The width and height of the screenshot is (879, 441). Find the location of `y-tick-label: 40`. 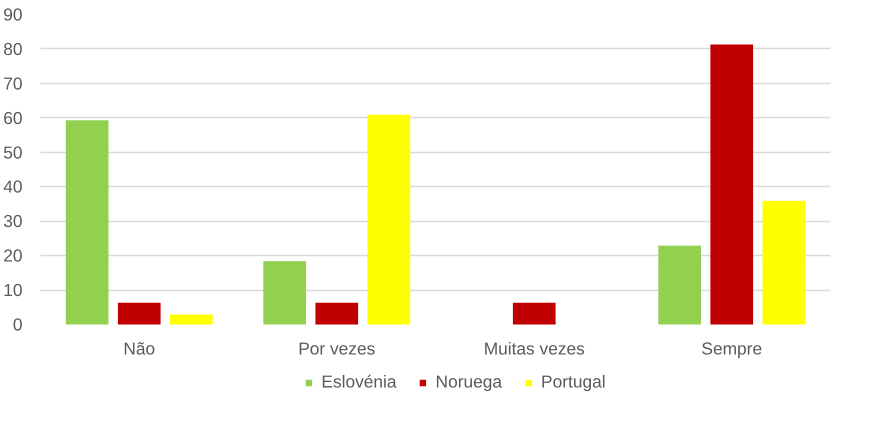

y-tick-label: 40 is located at coordinates (13, 186).